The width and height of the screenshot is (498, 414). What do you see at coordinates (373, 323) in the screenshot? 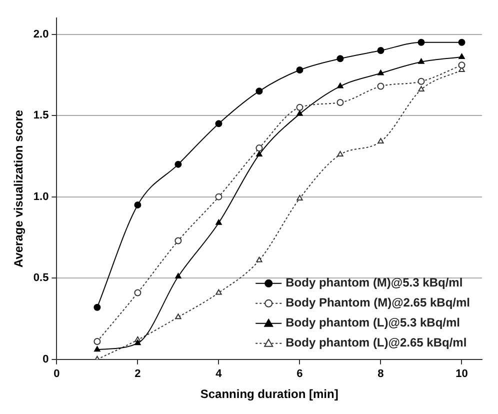
I see `legend-label: Body phantom (L)@5.3 kBq/ml` at bounding box center [373, 323].